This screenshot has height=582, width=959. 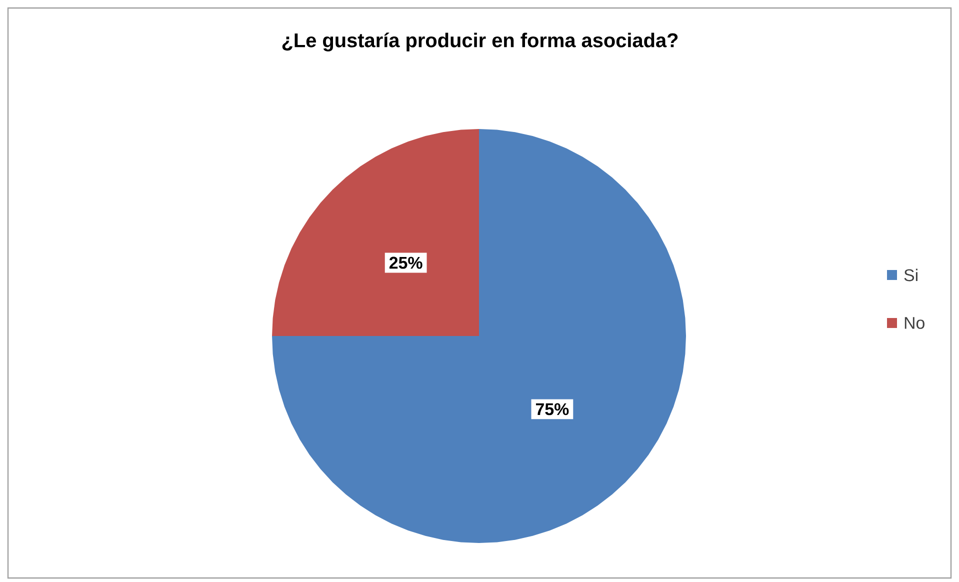 What do you see at coordinates (914, 323) in the screenshot?
I see `legend-label: No` at bounding box center [914, 323].